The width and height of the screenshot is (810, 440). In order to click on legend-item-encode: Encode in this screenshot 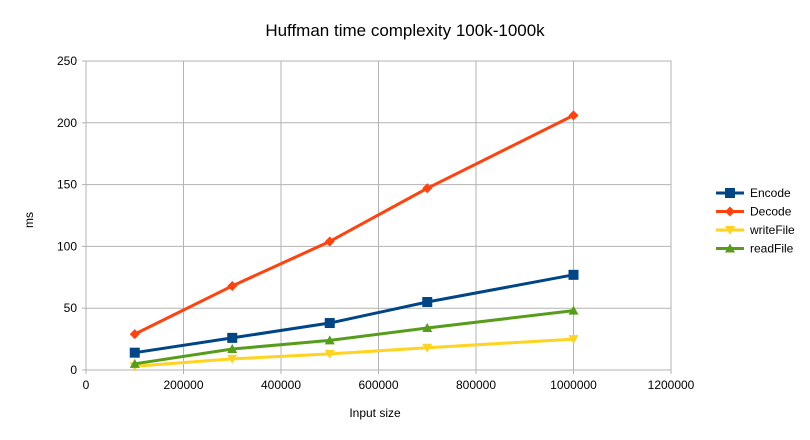, I will do `click(753, 193)`.